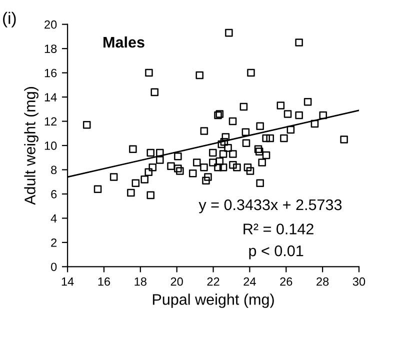 Image resolution: width=402 pixels, height=338 pixels. I want to click on x-tick-label: 30, so click(359, 281).